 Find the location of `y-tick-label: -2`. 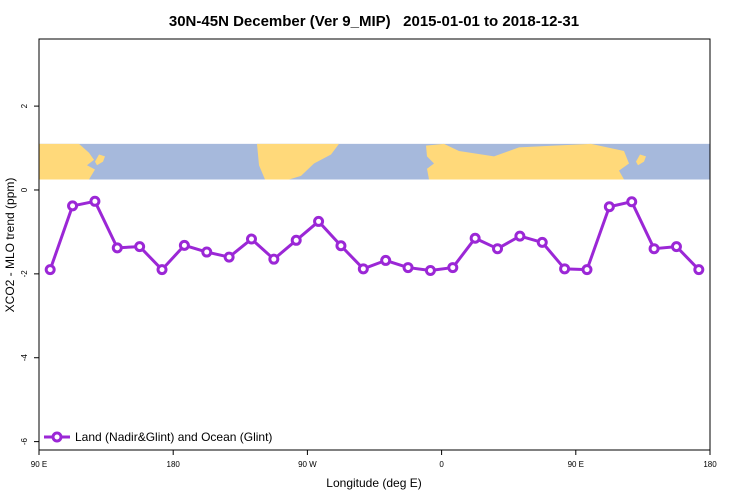

y-tick-label: -2 is located at coordinates (24, 274).